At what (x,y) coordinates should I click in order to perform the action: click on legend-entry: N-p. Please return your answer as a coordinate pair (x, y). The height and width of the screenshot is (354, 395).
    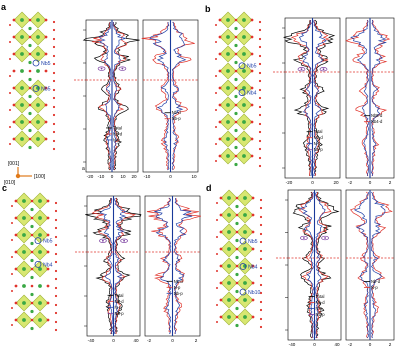
    Looking at the image, I should click on (118, 307).